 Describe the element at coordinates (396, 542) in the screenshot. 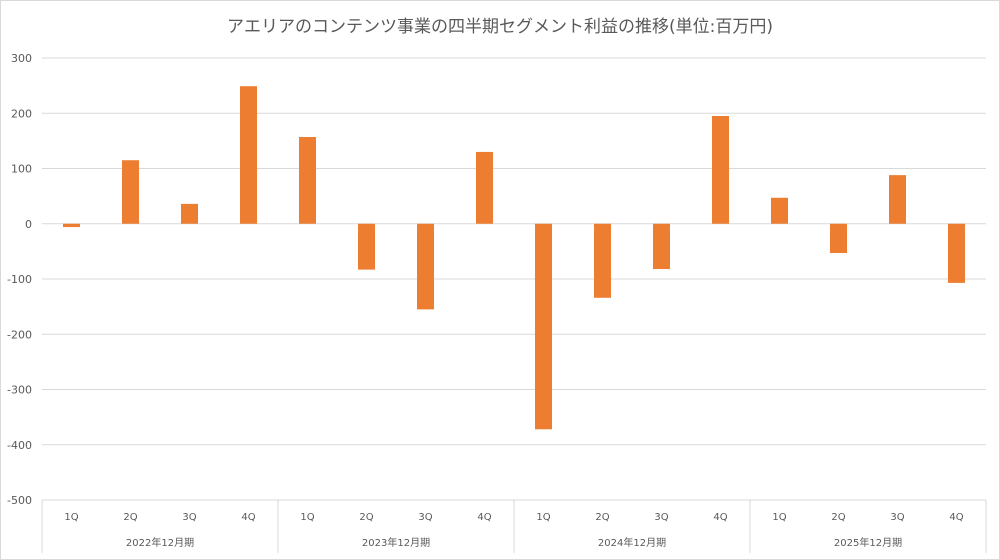

I see `group-label: 2023年12月期` at that location.